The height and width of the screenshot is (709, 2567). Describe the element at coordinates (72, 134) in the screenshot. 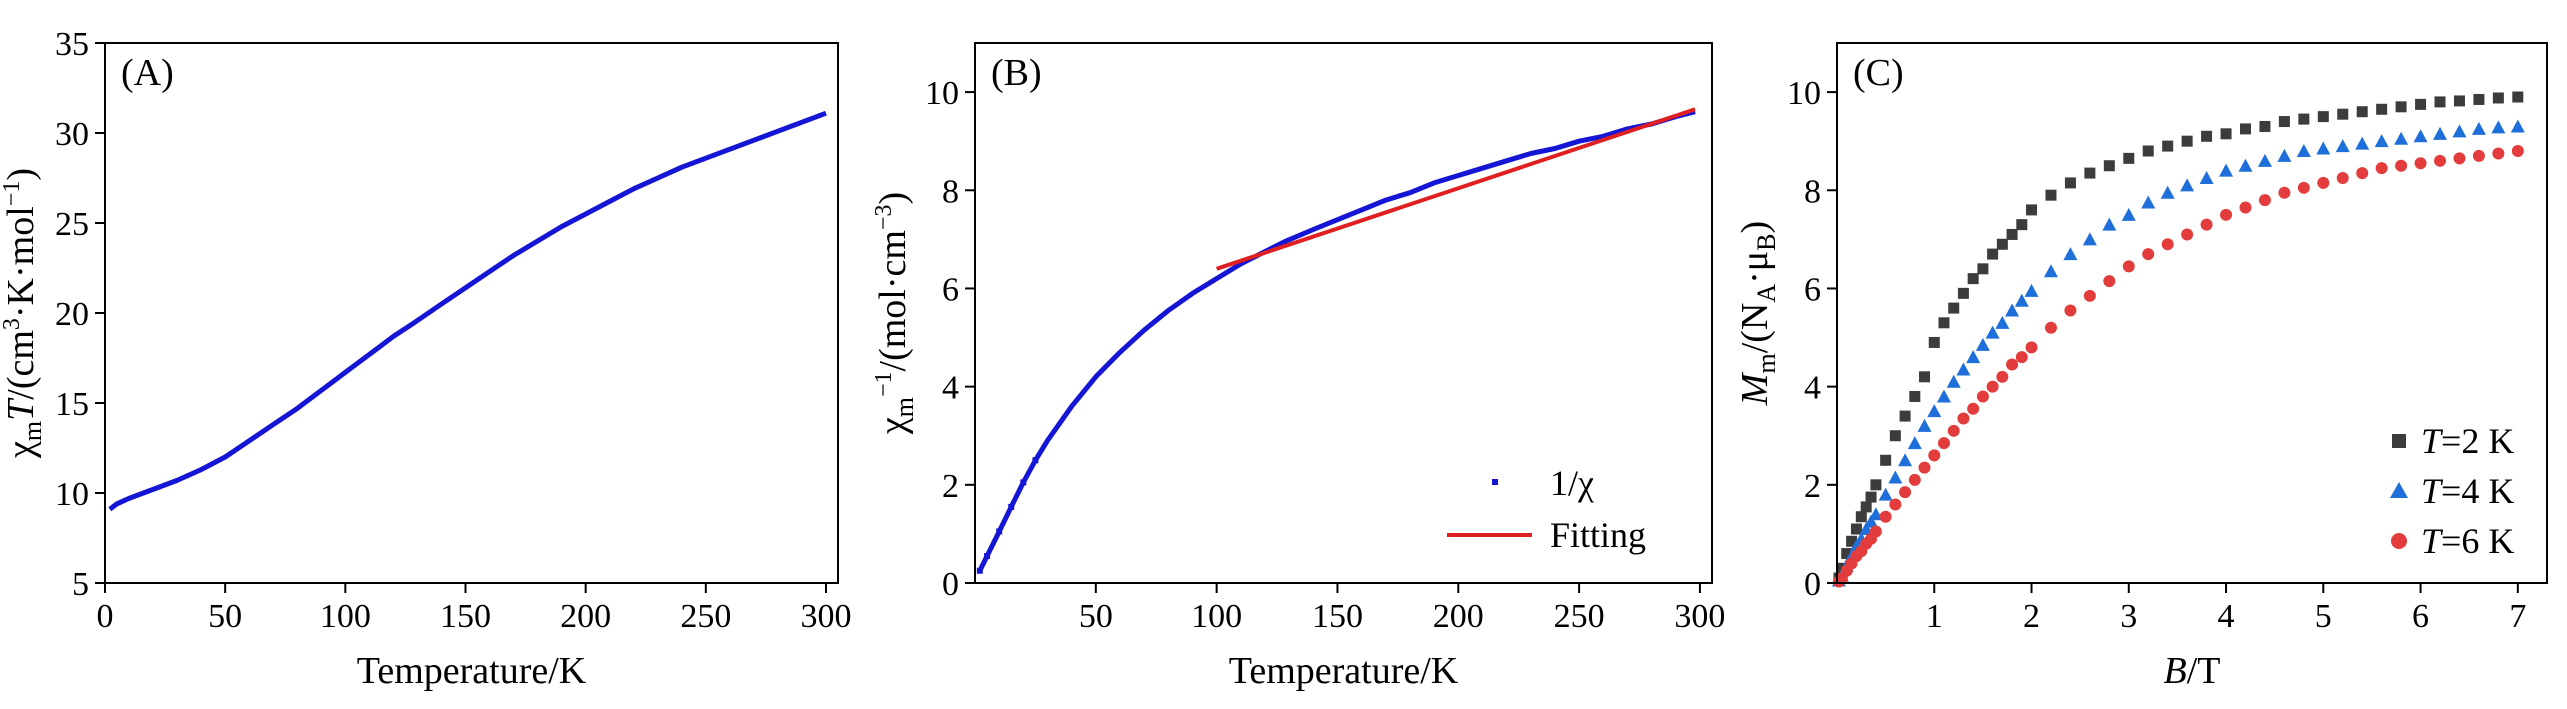

I see `y-tick-label: 30` at that location.